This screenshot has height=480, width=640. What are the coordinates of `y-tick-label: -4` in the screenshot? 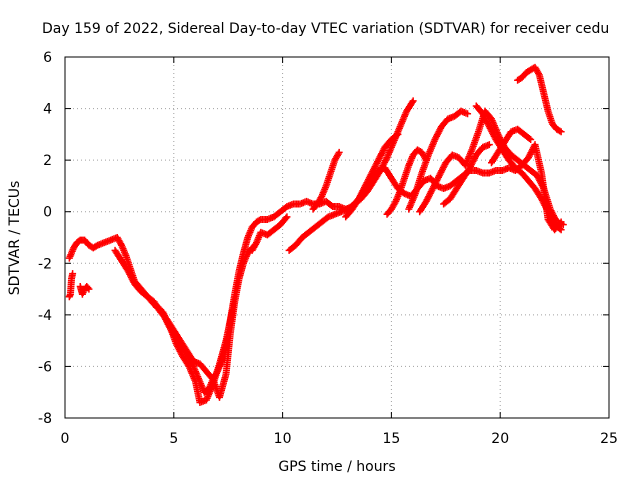 It's located at (45, 316).